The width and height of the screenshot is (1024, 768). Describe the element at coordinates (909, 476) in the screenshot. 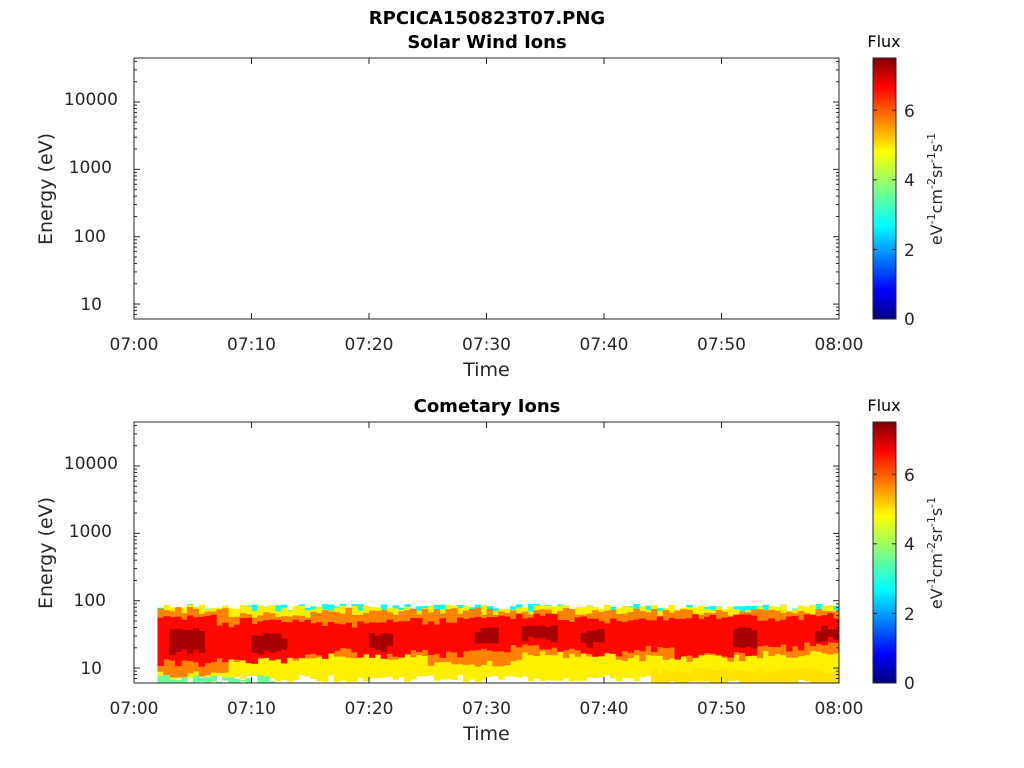

I see `colorbar-tick-label: 6` at that location.